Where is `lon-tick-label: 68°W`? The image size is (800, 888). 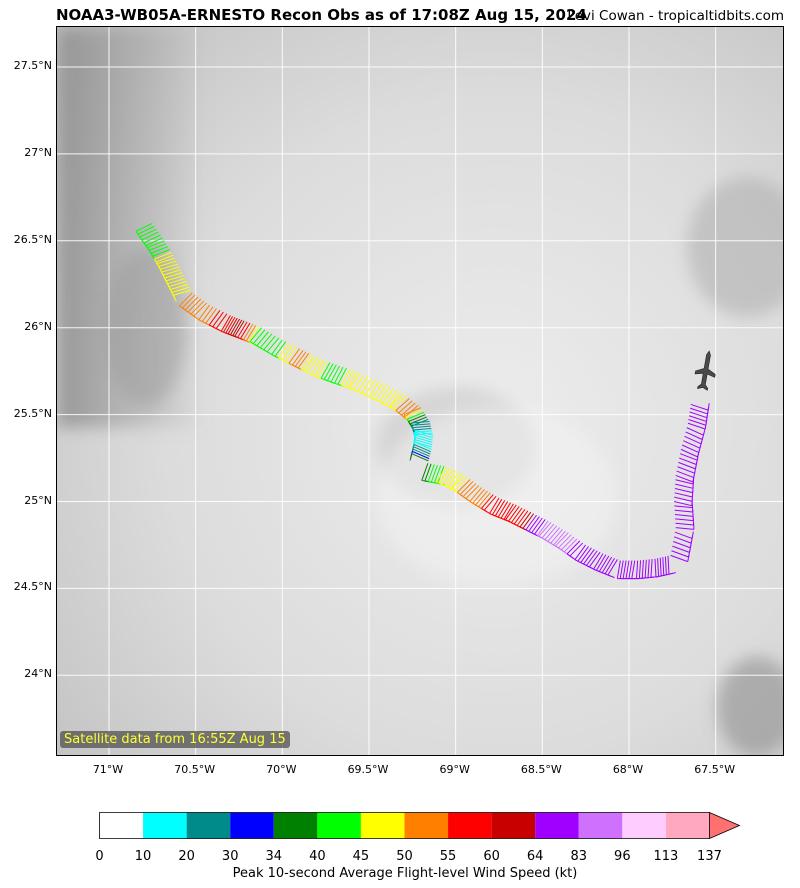 lon-tick-label: 68°W is located at coordinates (628, 769).